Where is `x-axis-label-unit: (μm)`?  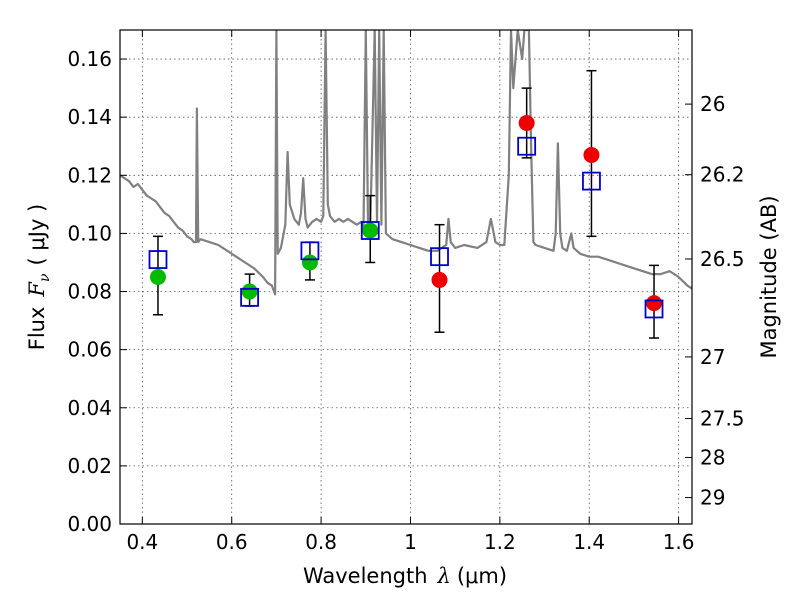 x-axis-label-unit: (μm) is located at coordinates (482, 576).